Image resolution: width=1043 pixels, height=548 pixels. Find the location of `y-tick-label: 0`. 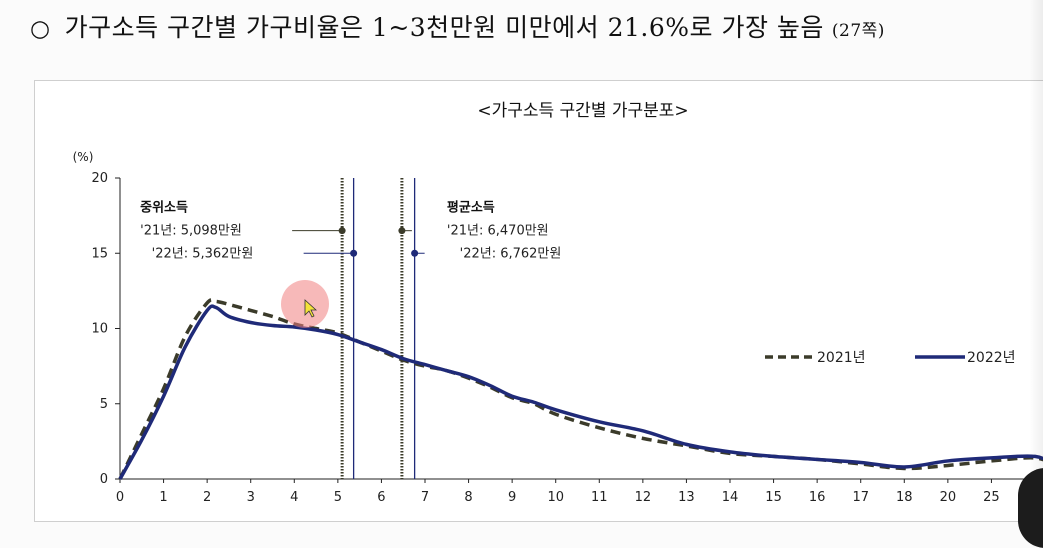

y-tick-label: 0 is located at coordinates (104, 479).